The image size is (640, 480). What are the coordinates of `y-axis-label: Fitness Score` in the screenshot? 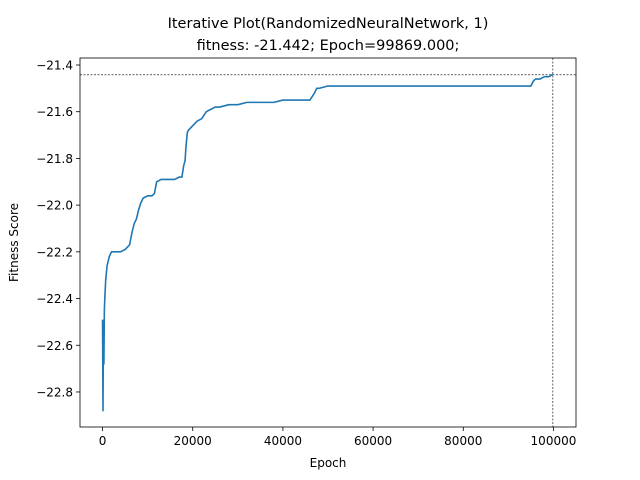 It's located at (14, 242).